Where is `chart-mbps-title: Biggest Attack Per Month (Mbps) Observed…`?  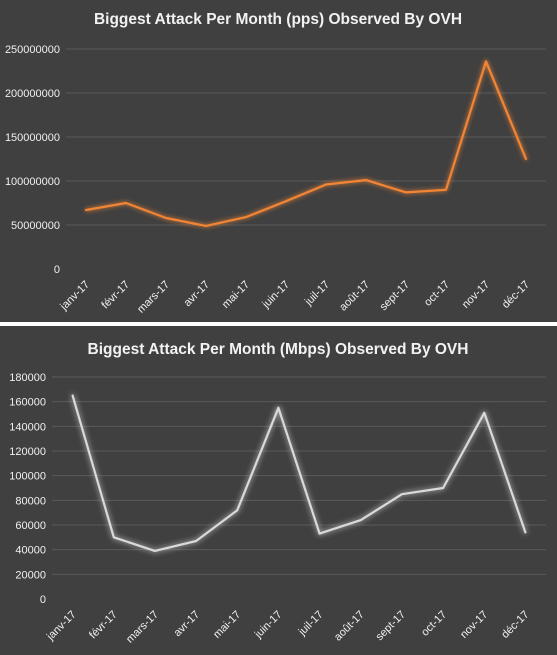
chart-mbps-title: Biggest Attack Per Month (Mbps) Observed… is located at coordinates (278, 349).